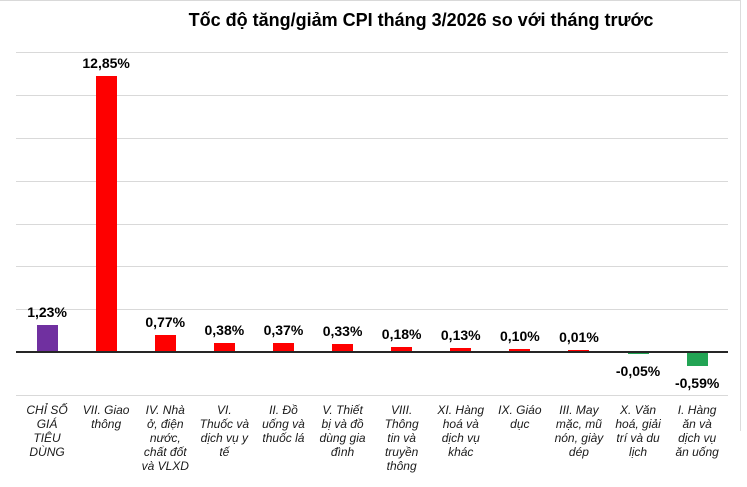 The image size is (747, 487). What do you see at coordinates (372, 352) in the screenshot?
I see `x-axis-line` at bounding box center [372, 352].